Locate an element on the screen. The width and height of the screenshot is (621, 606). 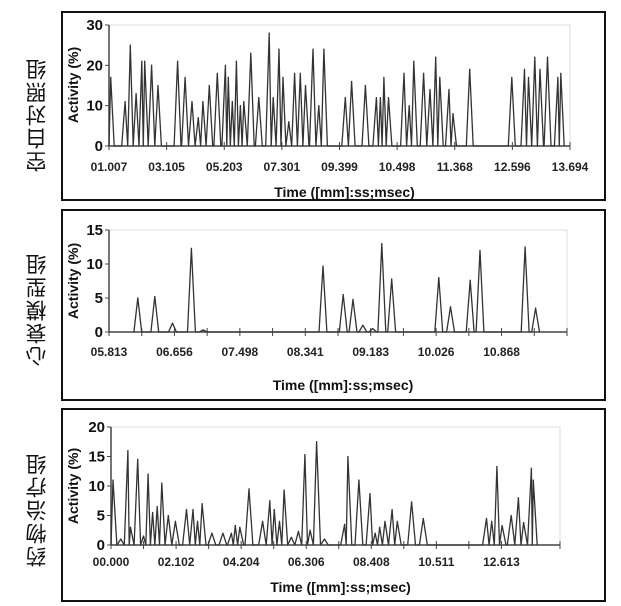
x-tick-label: 03.105 is located at coordinates (166, 167).